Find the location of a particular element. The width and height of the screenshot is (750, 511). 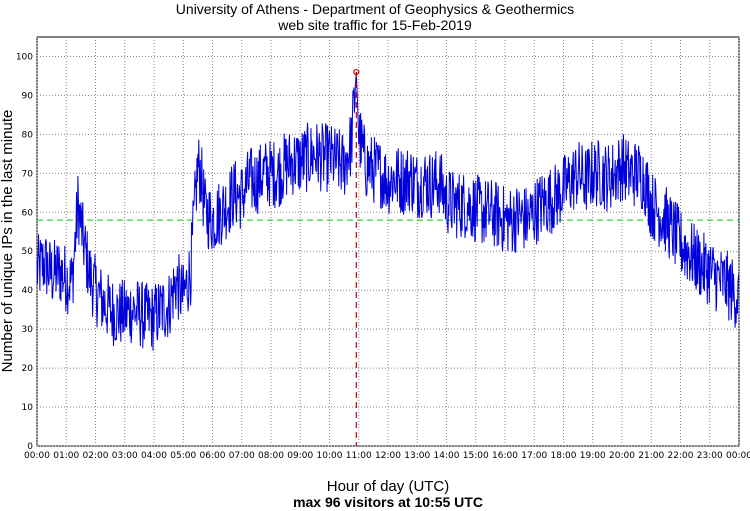

x-tick-label: 03:00 is located at coordinates (125, 456).